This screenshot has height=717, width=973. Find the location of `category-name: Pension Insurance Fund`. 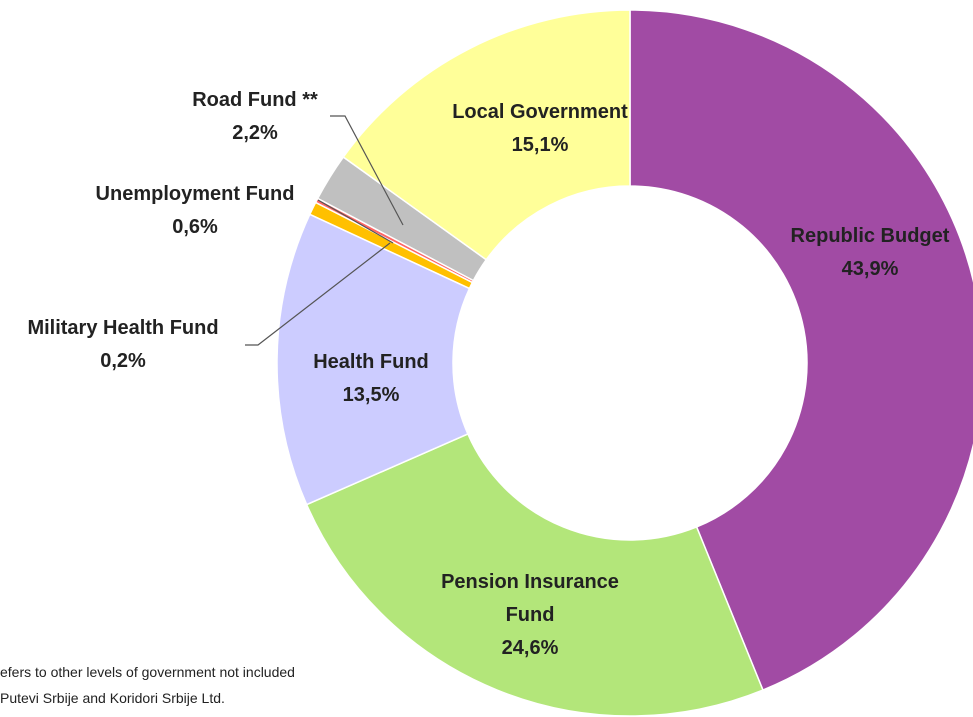

category-name: Pension Insurance Fund is located at coordinates (530, 598).